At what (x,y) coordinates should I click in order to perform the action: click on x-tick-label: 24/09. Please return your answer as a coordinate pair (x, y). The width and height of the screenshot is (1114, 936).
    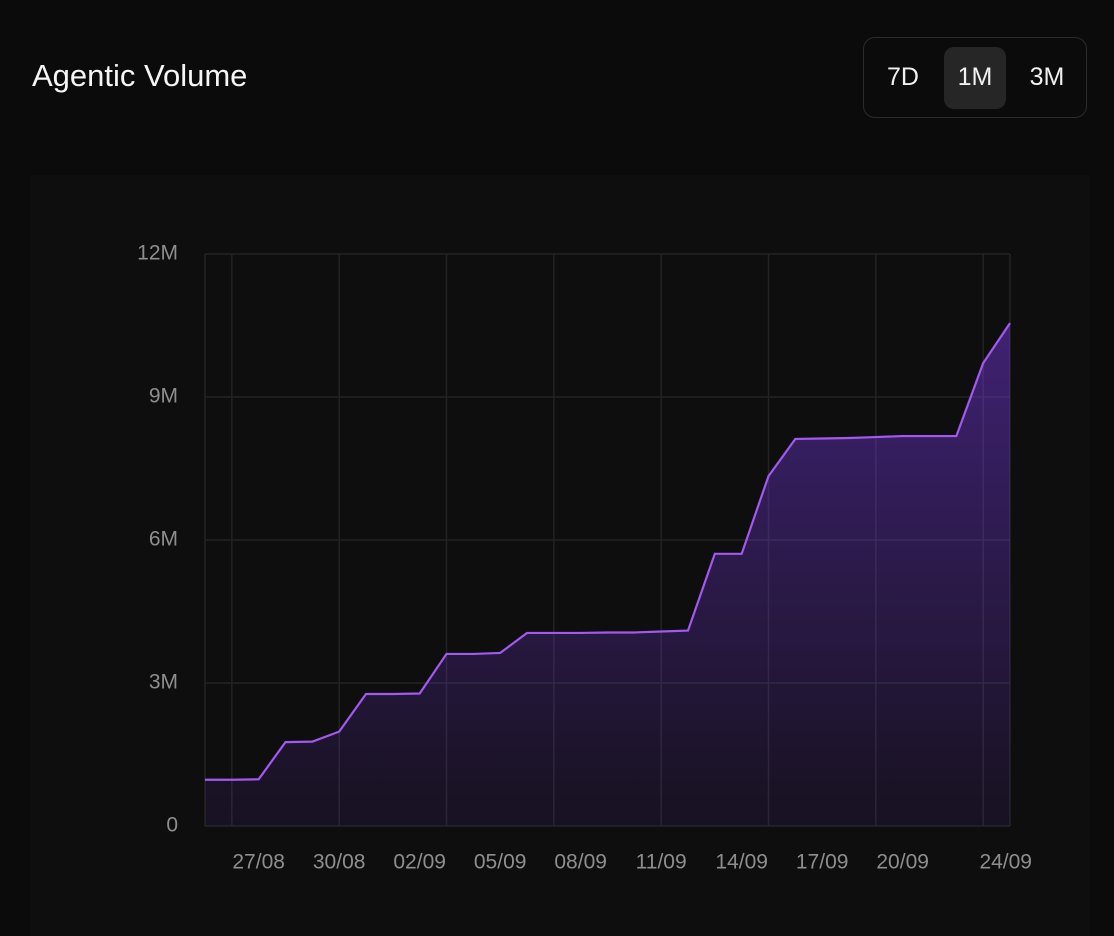
    Looking at the image, I should click on (1005, 862).